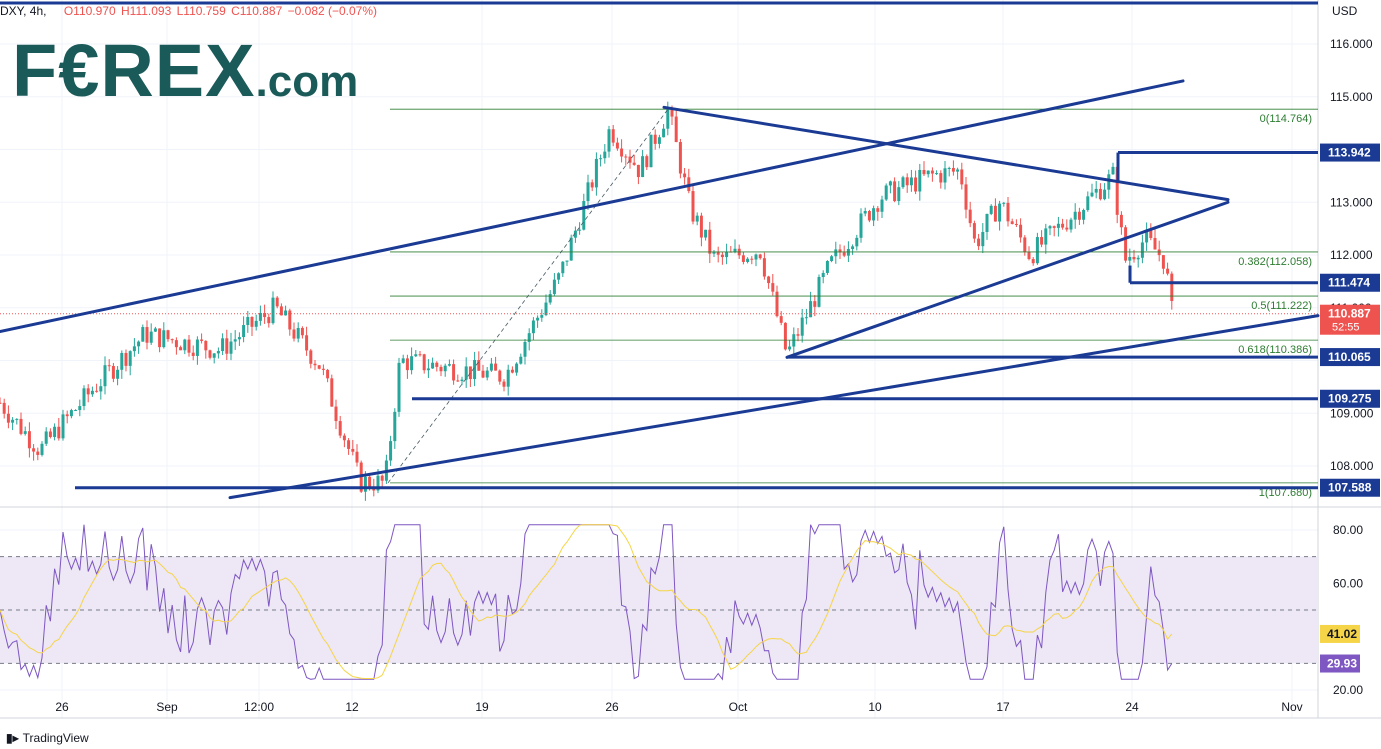 This screenshot has height=749, width=1381. I want to click on rsi-tick-label: 60.00, so click(1348, 583).